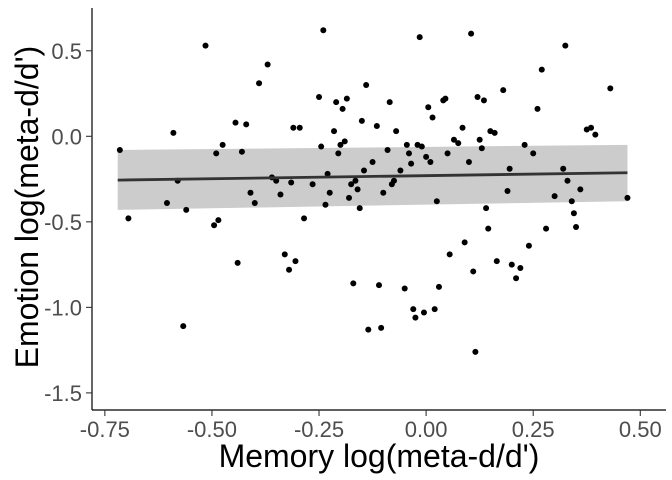  What do you see at coordinates (426, 429) in the screenshot?
I see `x-tick-label: 0.00` at bounding box center [426, 429].